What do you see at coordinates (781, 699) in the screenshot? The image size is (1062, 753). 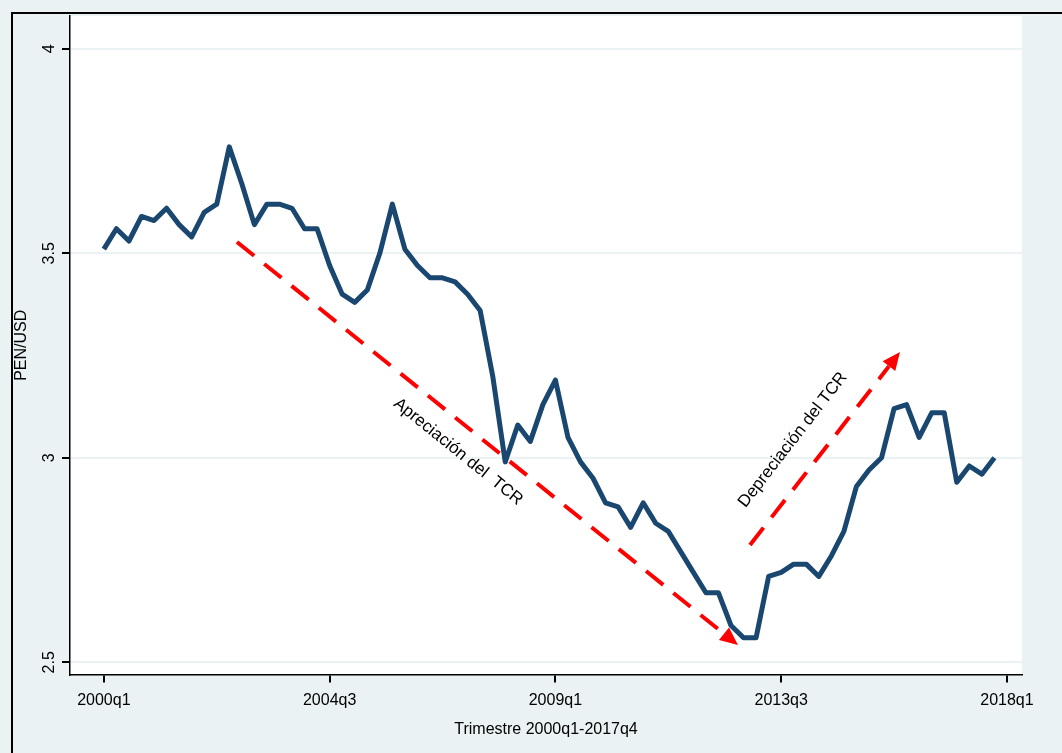 I see `x-tick-label: 2013q3` at bounding box center [781, 699].